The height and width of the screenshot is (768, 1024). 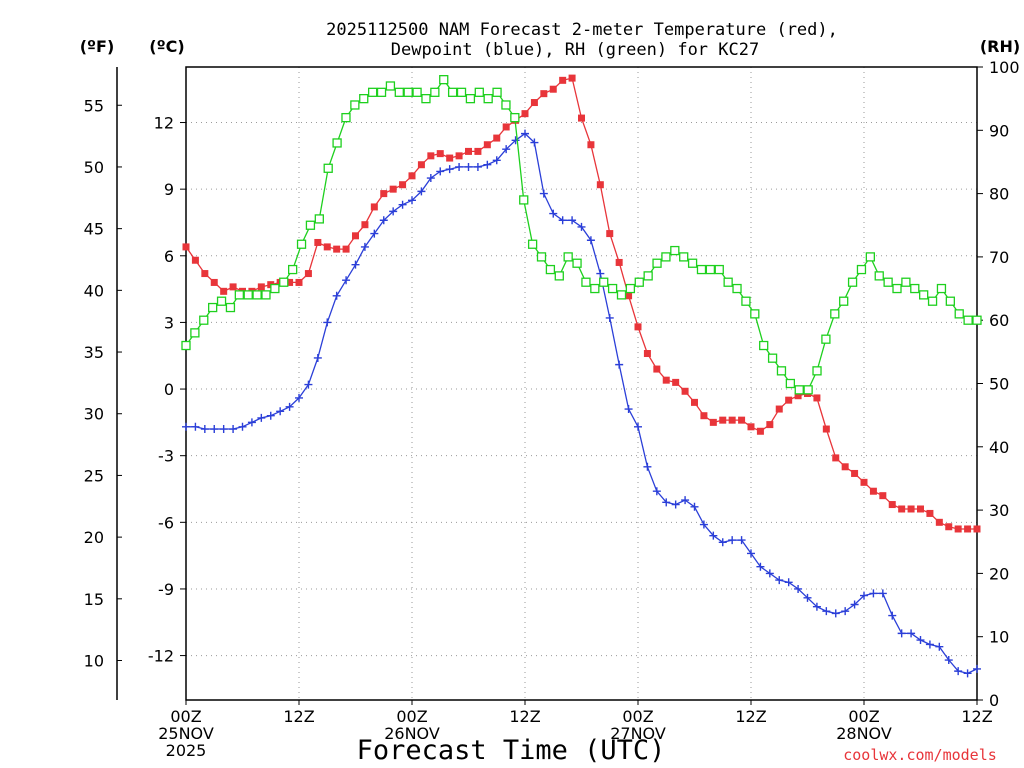 What do you see at coordinates (94, 167) in the screenshot?
I see `fahrenheit-tick-label: 50` at bounding box center [94, 167].